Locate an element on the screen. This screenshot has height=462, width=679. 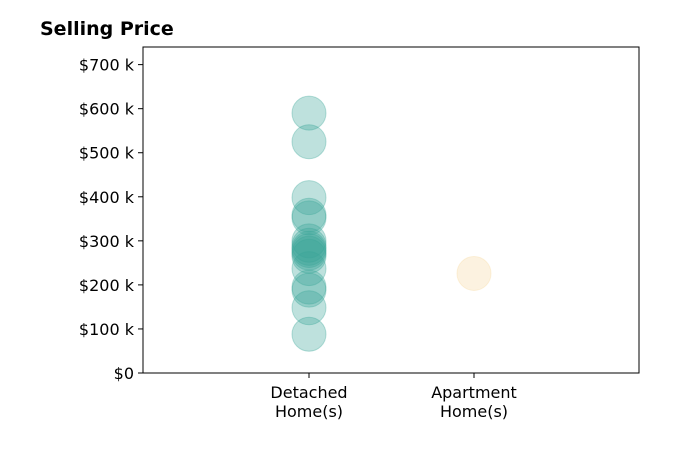
x-tick-label: Detached Home(s) is located at coordinates (308, 402).